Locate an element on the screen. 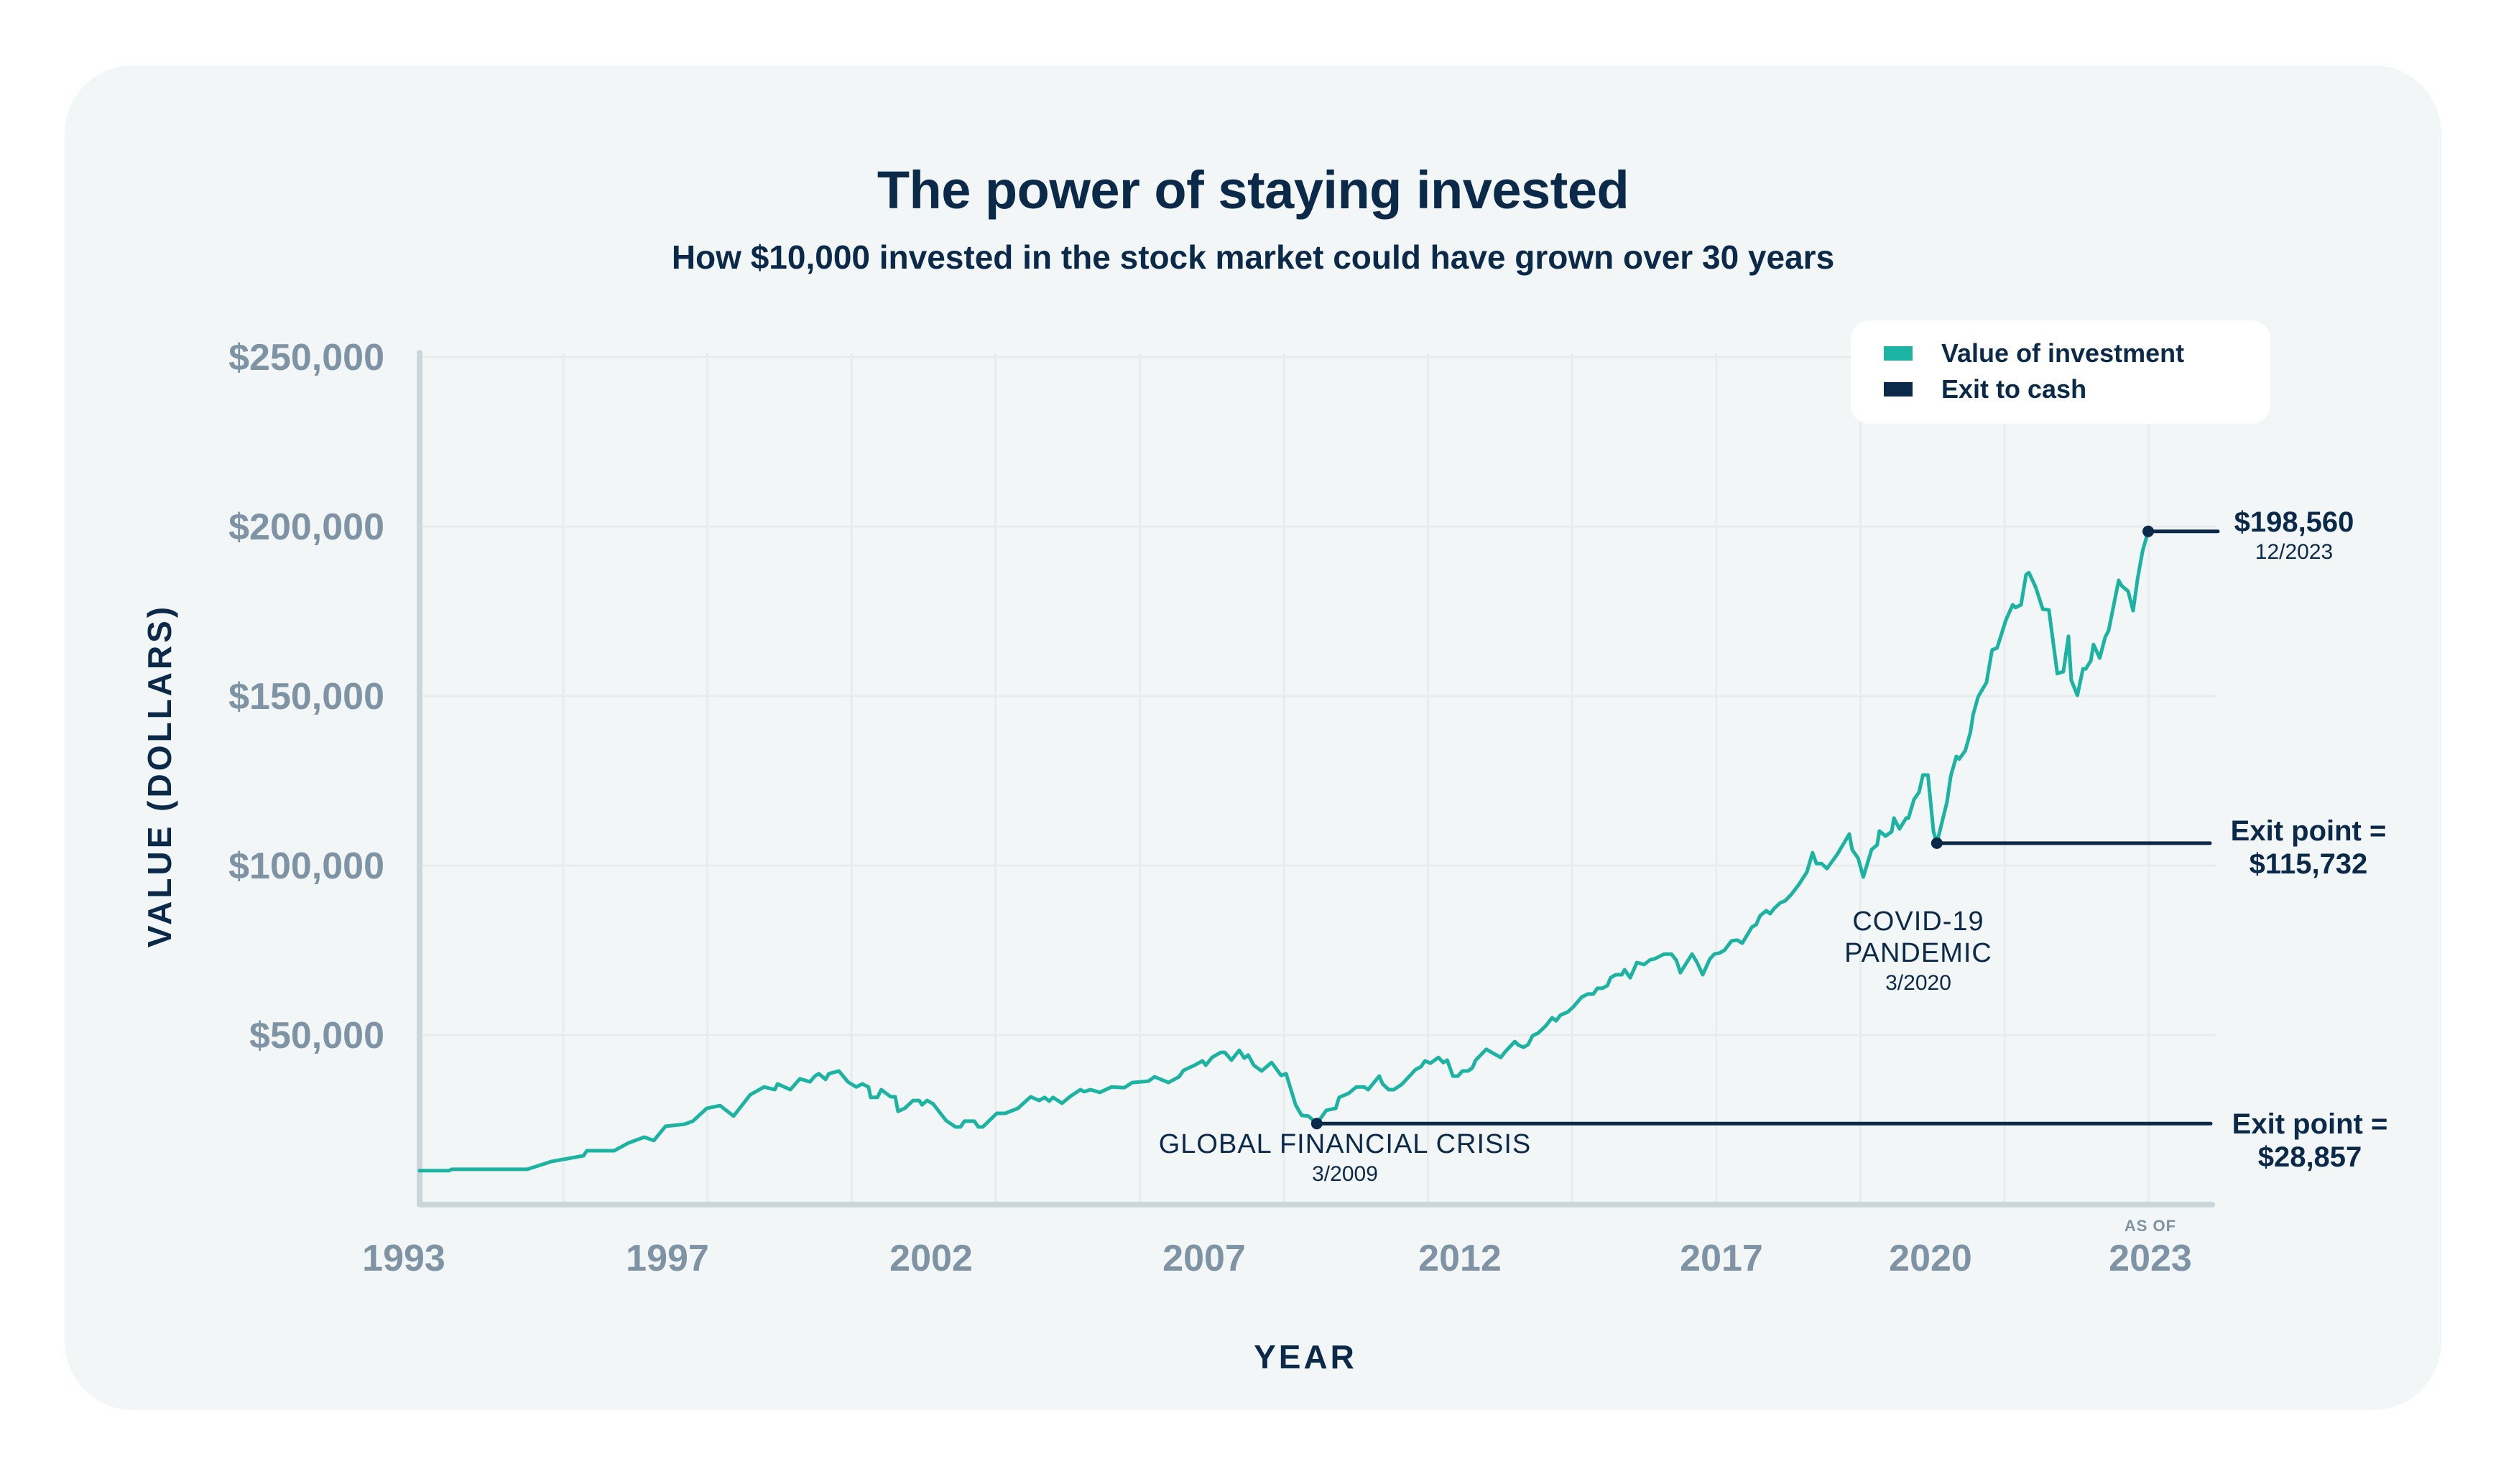 This screenshot has height=1484, width=2506. as-of-note: AS OF is located at coordinates (2150, 1226).